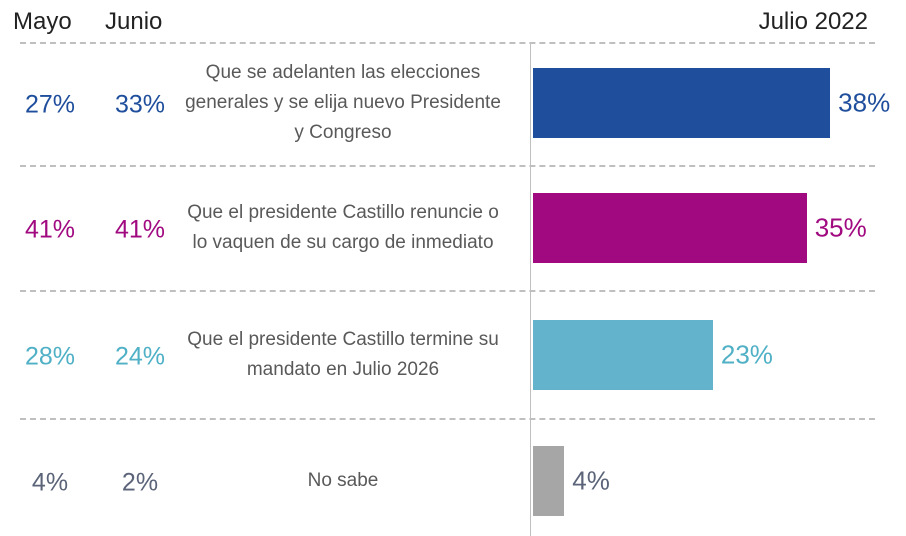 This screenshot has width=906, height=536. What do you see at coordinates (746, 354) in the screenshot?
I see `data-label: 23%` at bounding box center [746, 354].